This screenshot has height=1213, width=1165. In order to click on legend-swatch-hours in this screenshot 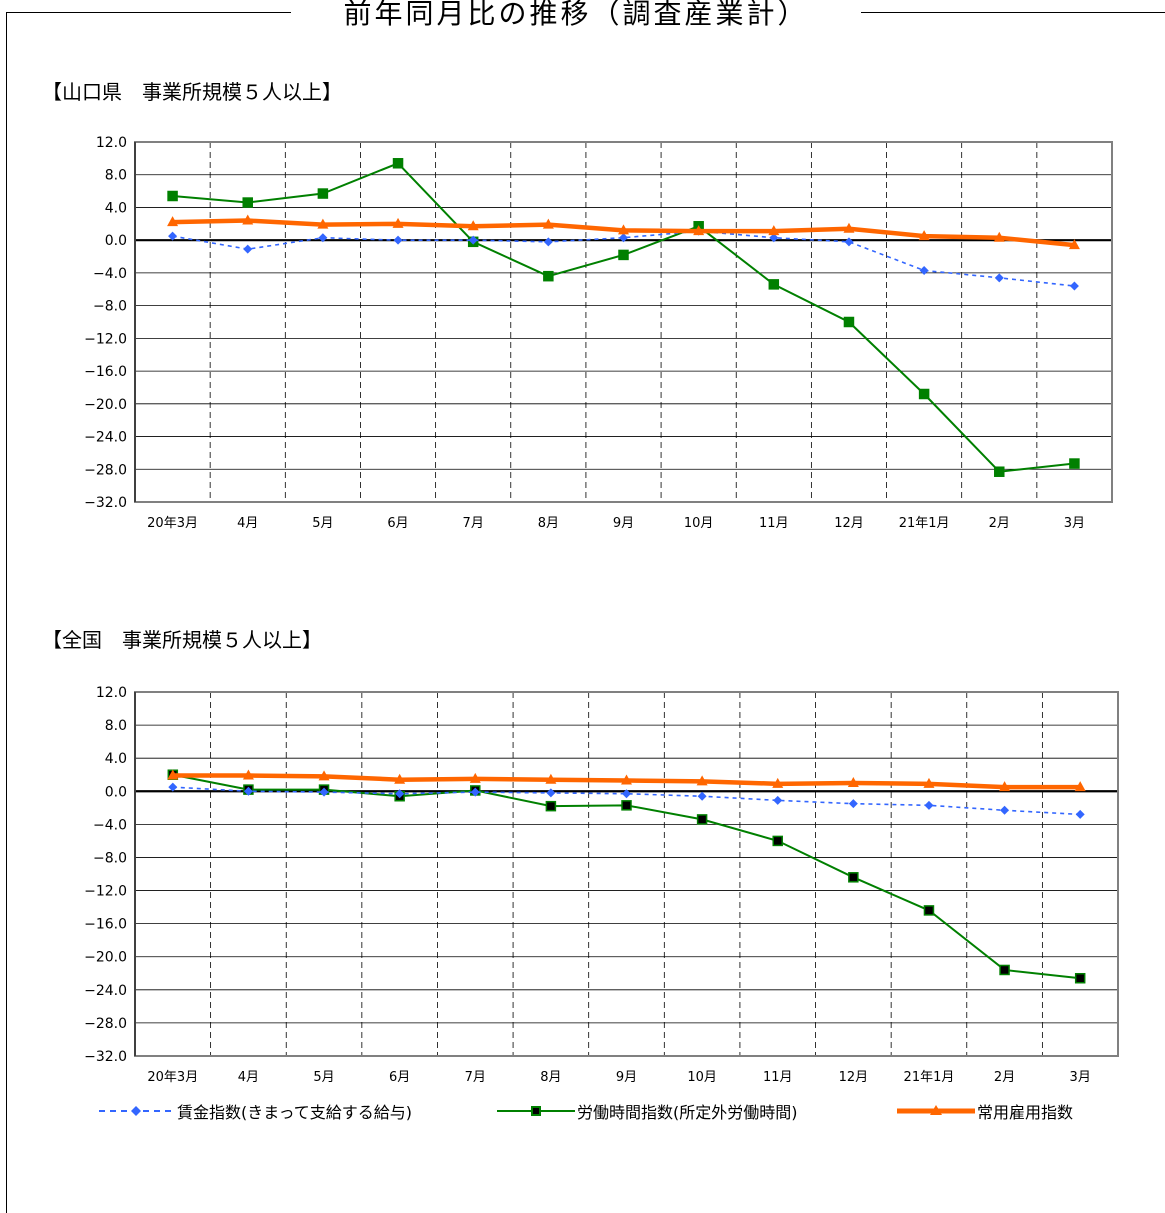, I will do `click(536, 1111)`.